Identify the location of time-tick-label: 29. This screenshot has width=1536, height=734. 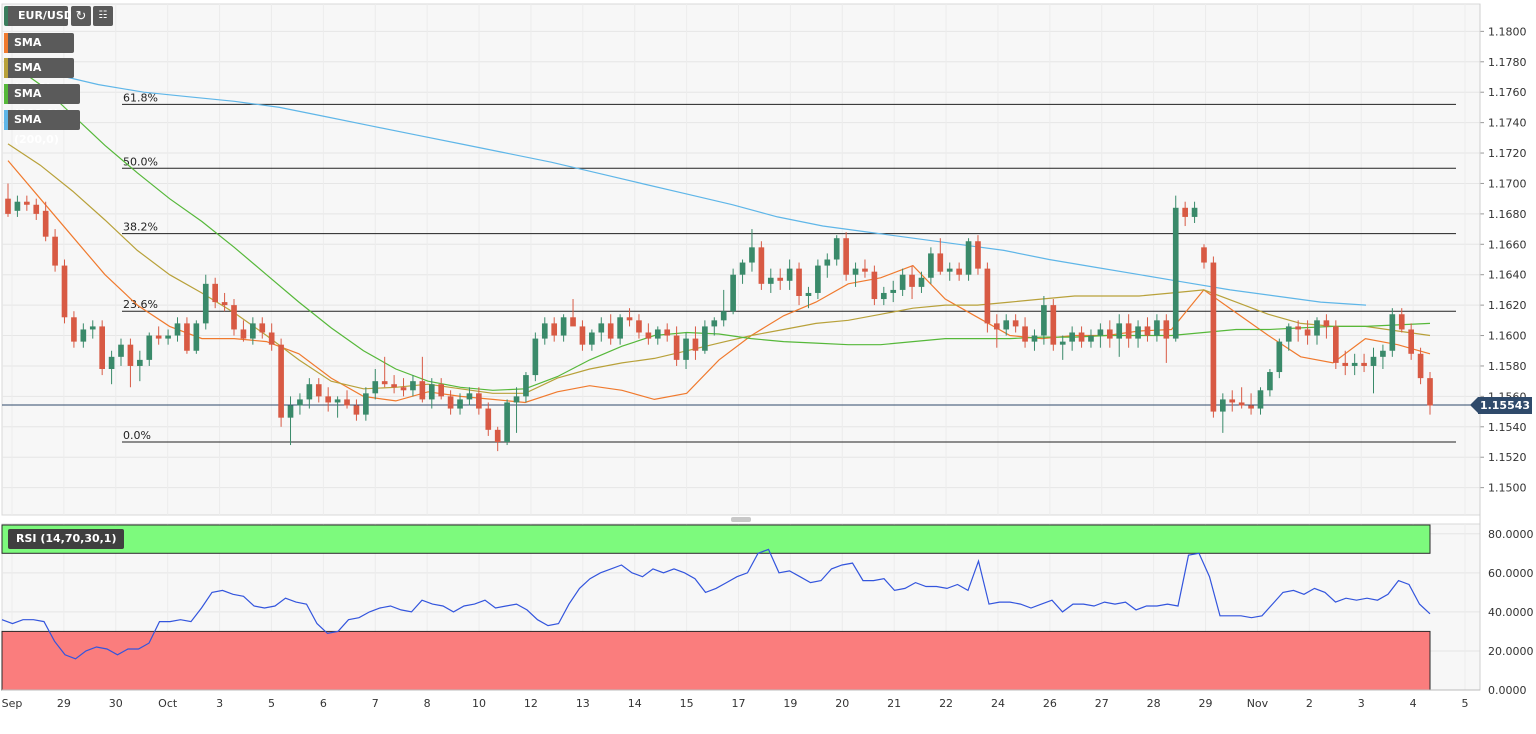
(1206, 703).